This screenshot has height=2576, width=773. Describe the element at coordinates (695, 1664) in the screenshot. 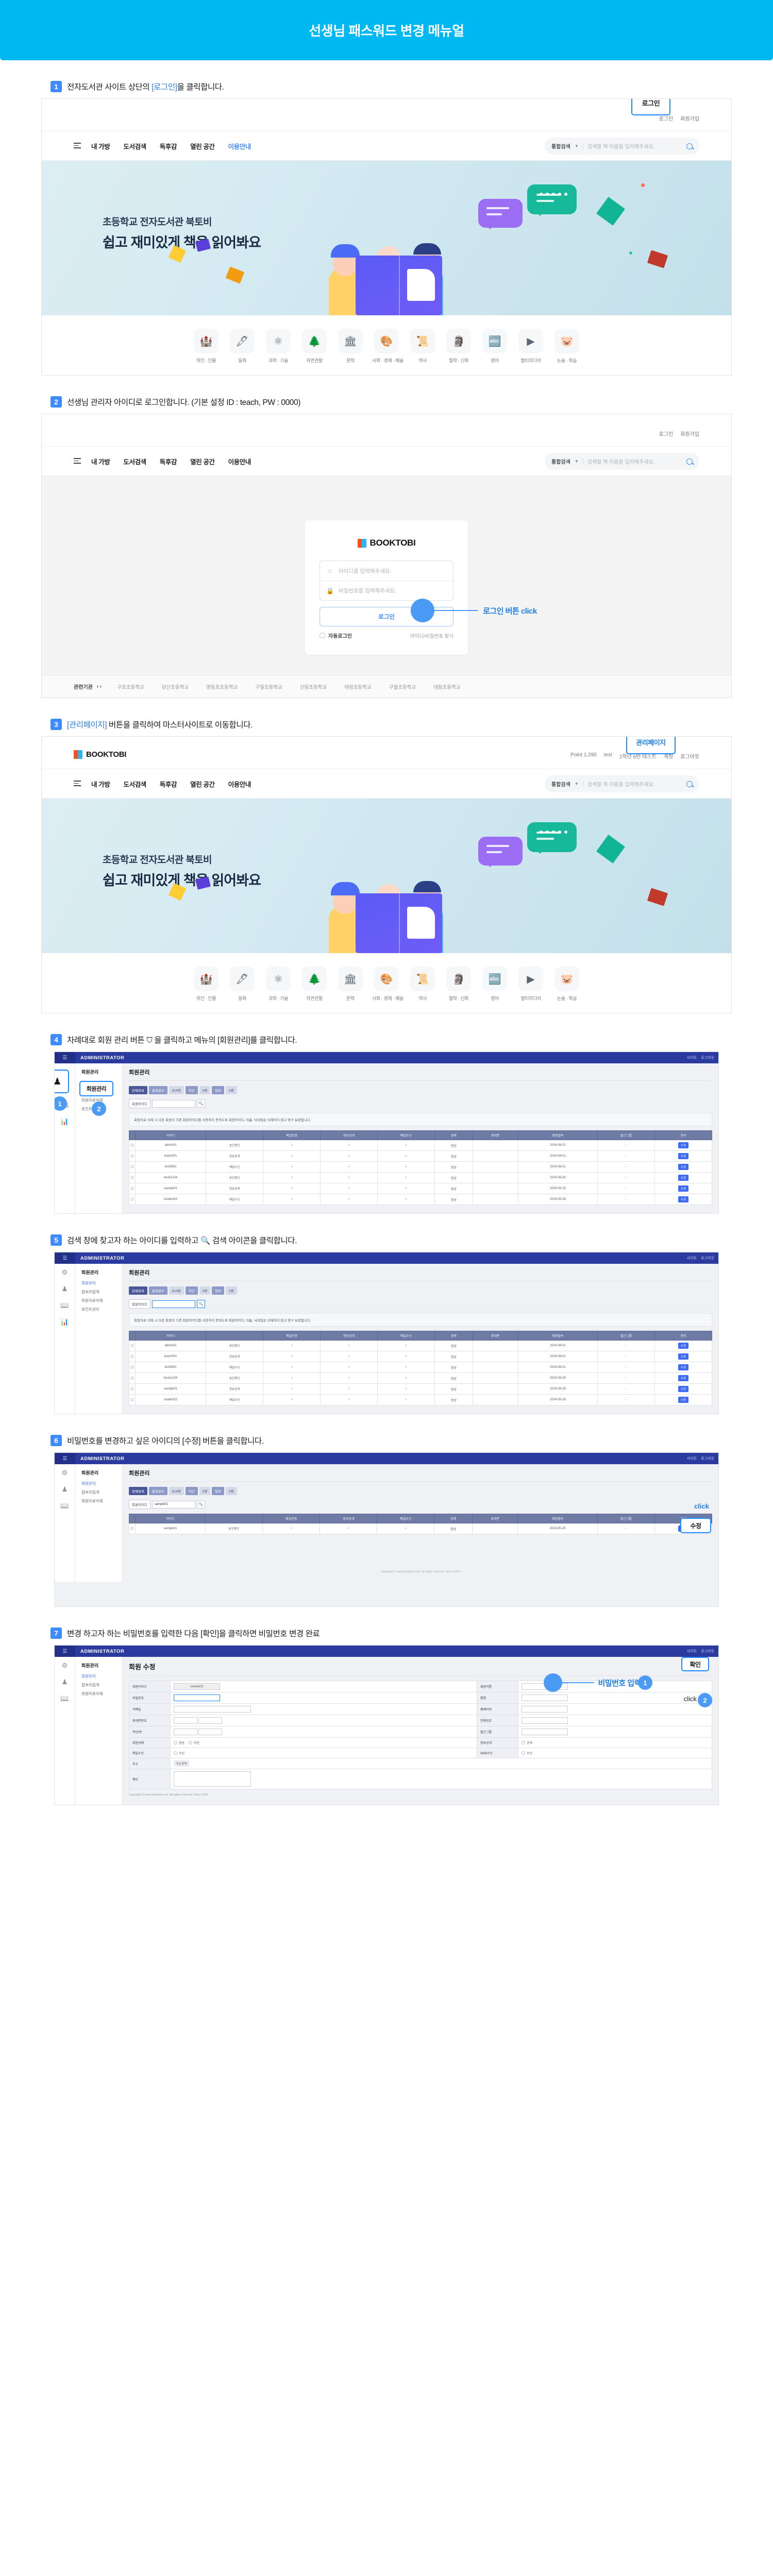

I see `callout-confirm: 확인` at that location.